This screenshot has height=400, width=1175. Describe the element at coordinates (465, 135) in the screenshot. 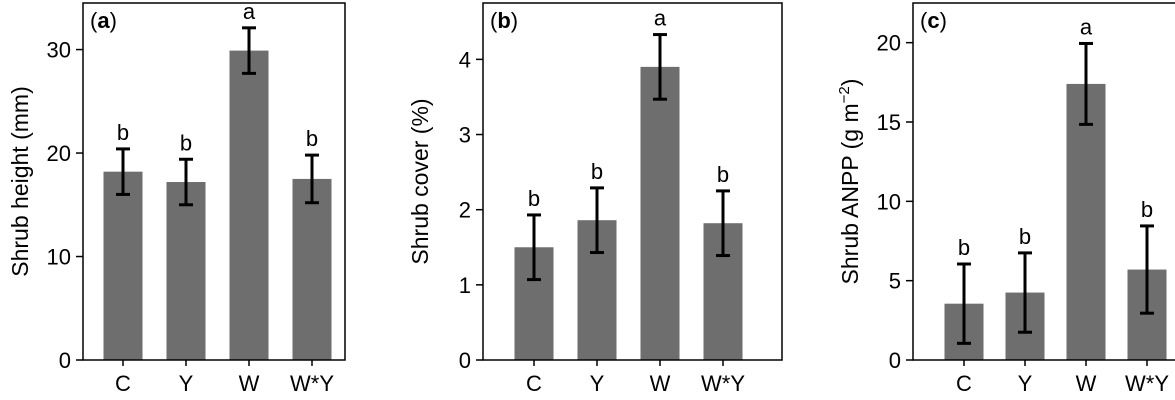

I see `panel-b-y-tick-label: 3` at that location.